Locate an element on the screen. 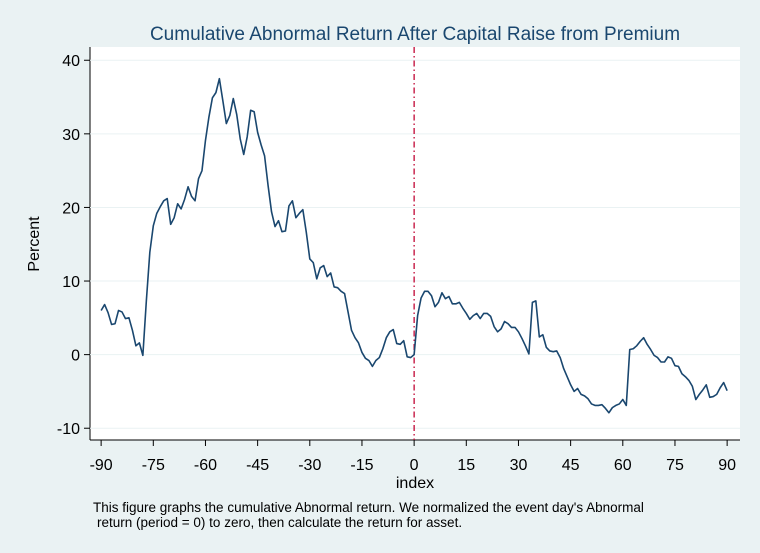 This screenshot has width=760, height=553. x-tick-label: 90 is located at coordinates (727, 465).